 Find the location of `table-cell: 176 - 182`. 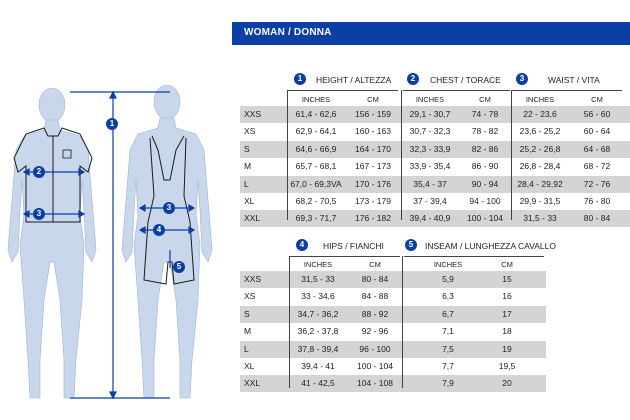

table-cell: 176 - 182 is located at coordinates (373, 218).